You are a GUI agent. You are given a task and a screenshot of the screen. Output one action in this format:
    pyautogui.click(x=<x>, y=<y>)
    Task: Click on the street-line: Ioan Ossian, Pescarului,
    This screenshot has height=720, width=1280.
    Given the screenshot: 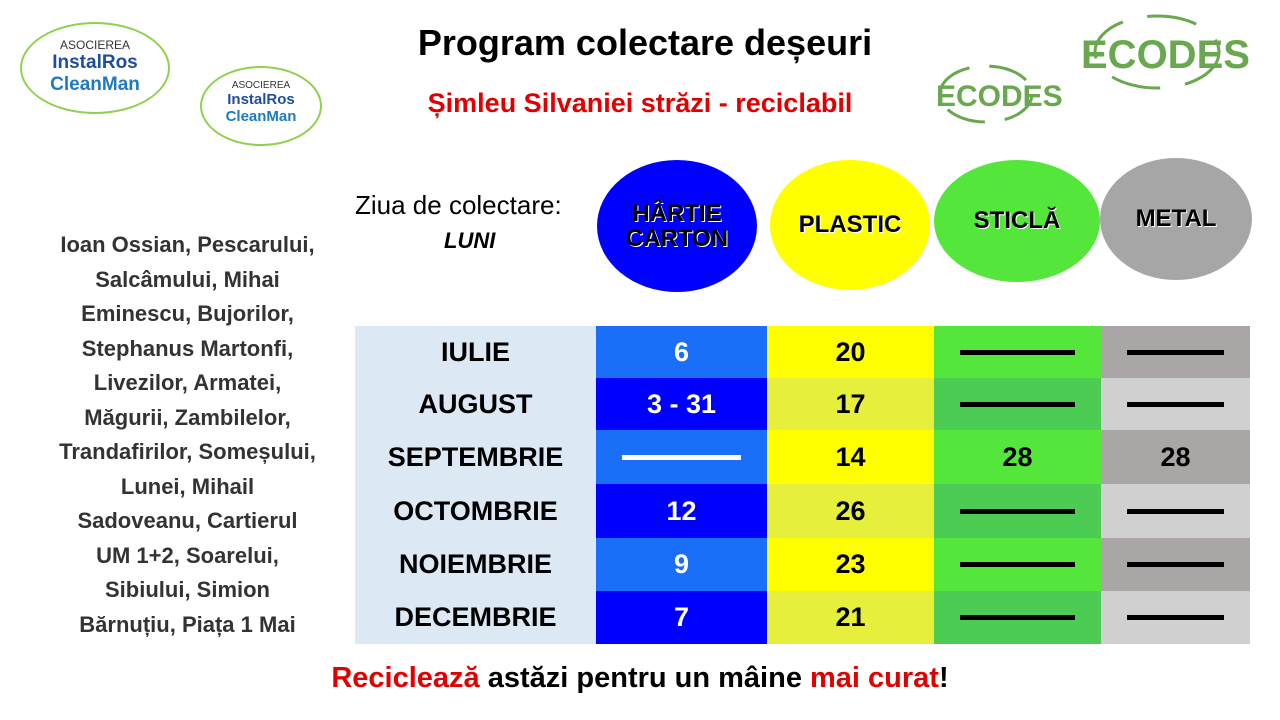 What is the action you would take?
    pyautogui.click(x=187, y=244)
    